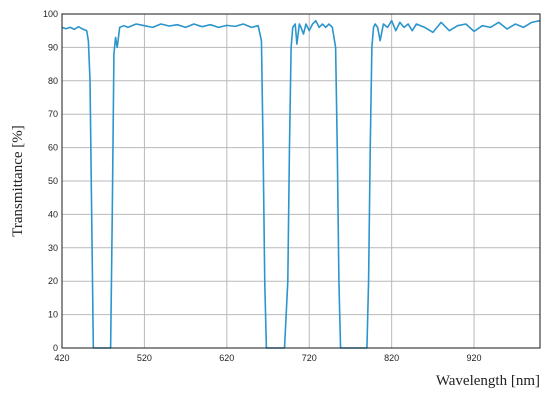 This screenshot has width=542, height=394. I want to click on y-tick-label-90: 90, so click(53, 47).